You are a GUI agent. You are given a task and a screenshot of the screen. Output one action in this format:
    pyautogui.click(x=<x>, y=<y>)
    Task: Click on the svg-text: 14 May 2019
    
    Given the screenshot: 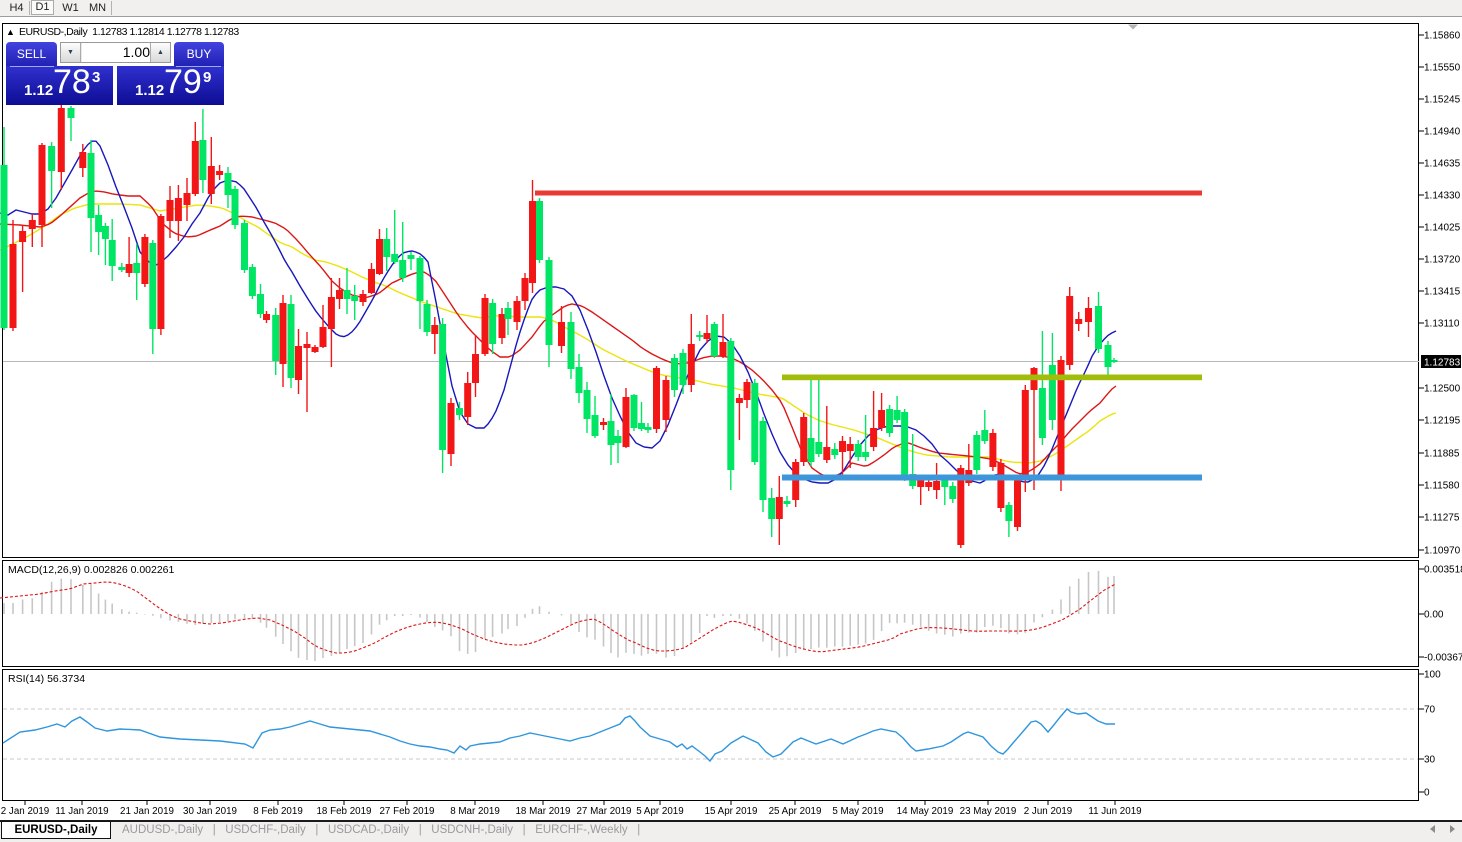 What is the action you would take?
    pyautogui.click(x=925, y=811)
    